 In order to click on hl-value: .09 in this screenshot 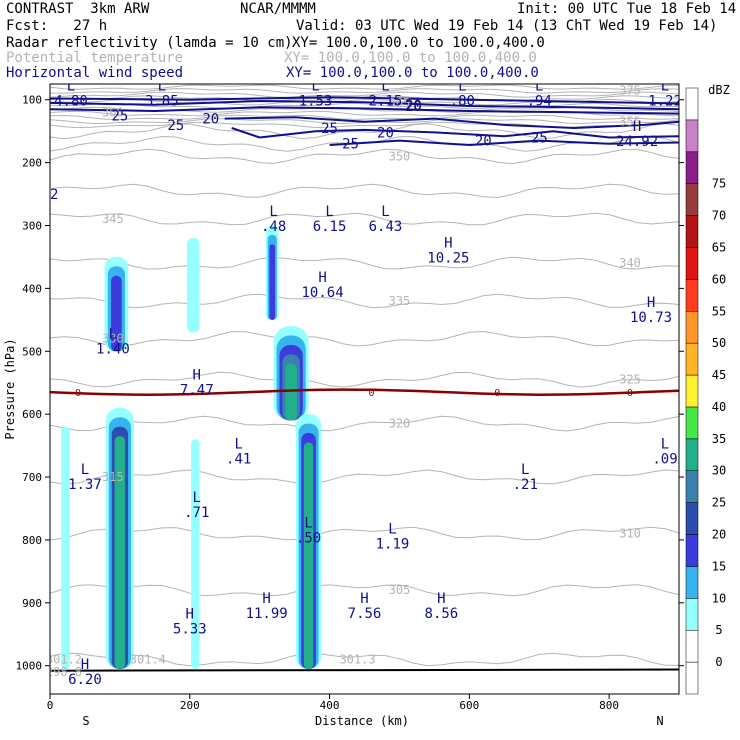, I will do `click(664, 460)`.